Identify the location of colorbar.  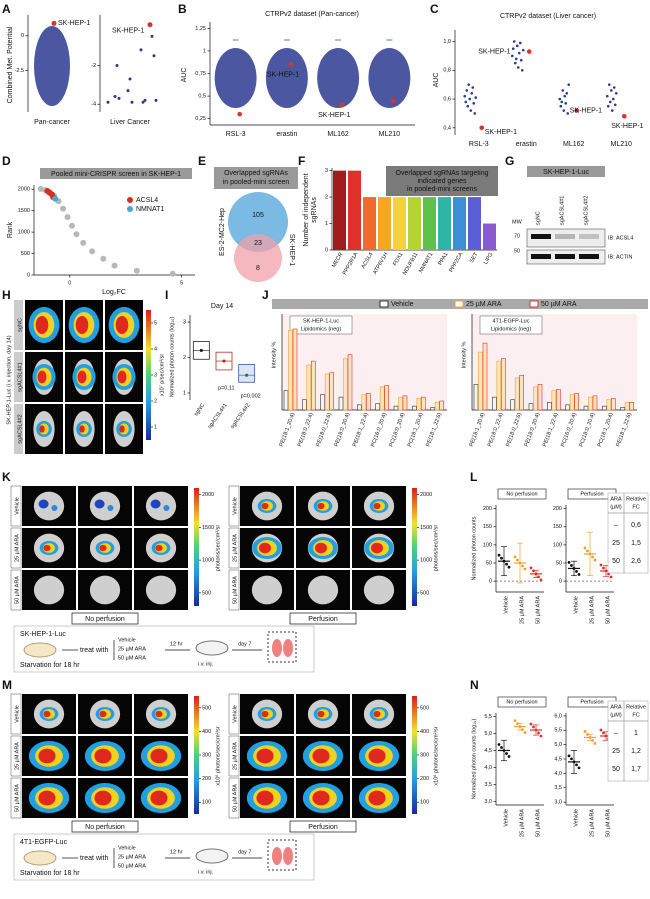
(196, 547).